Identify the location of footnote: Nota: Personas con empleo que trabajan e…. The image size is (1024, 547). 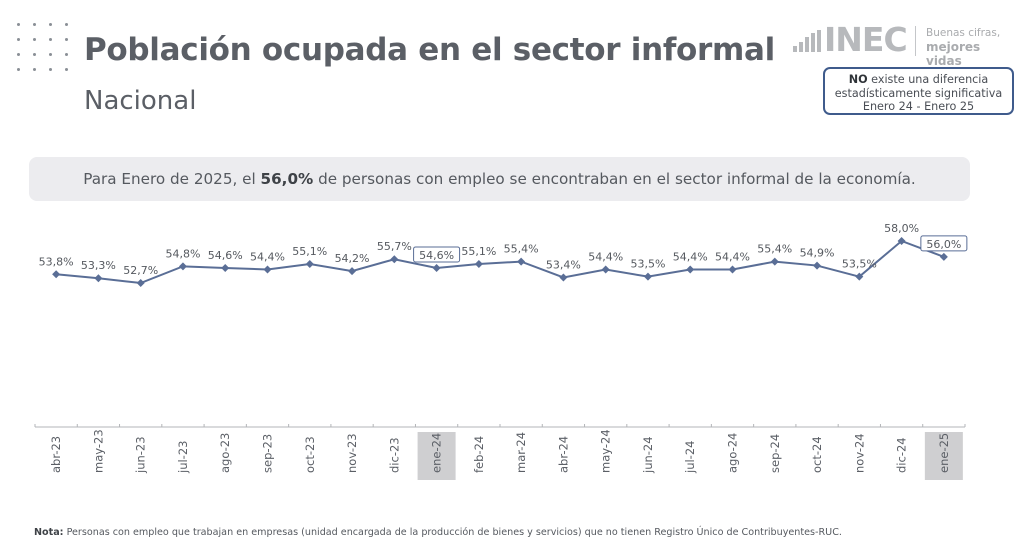
(438, 532).